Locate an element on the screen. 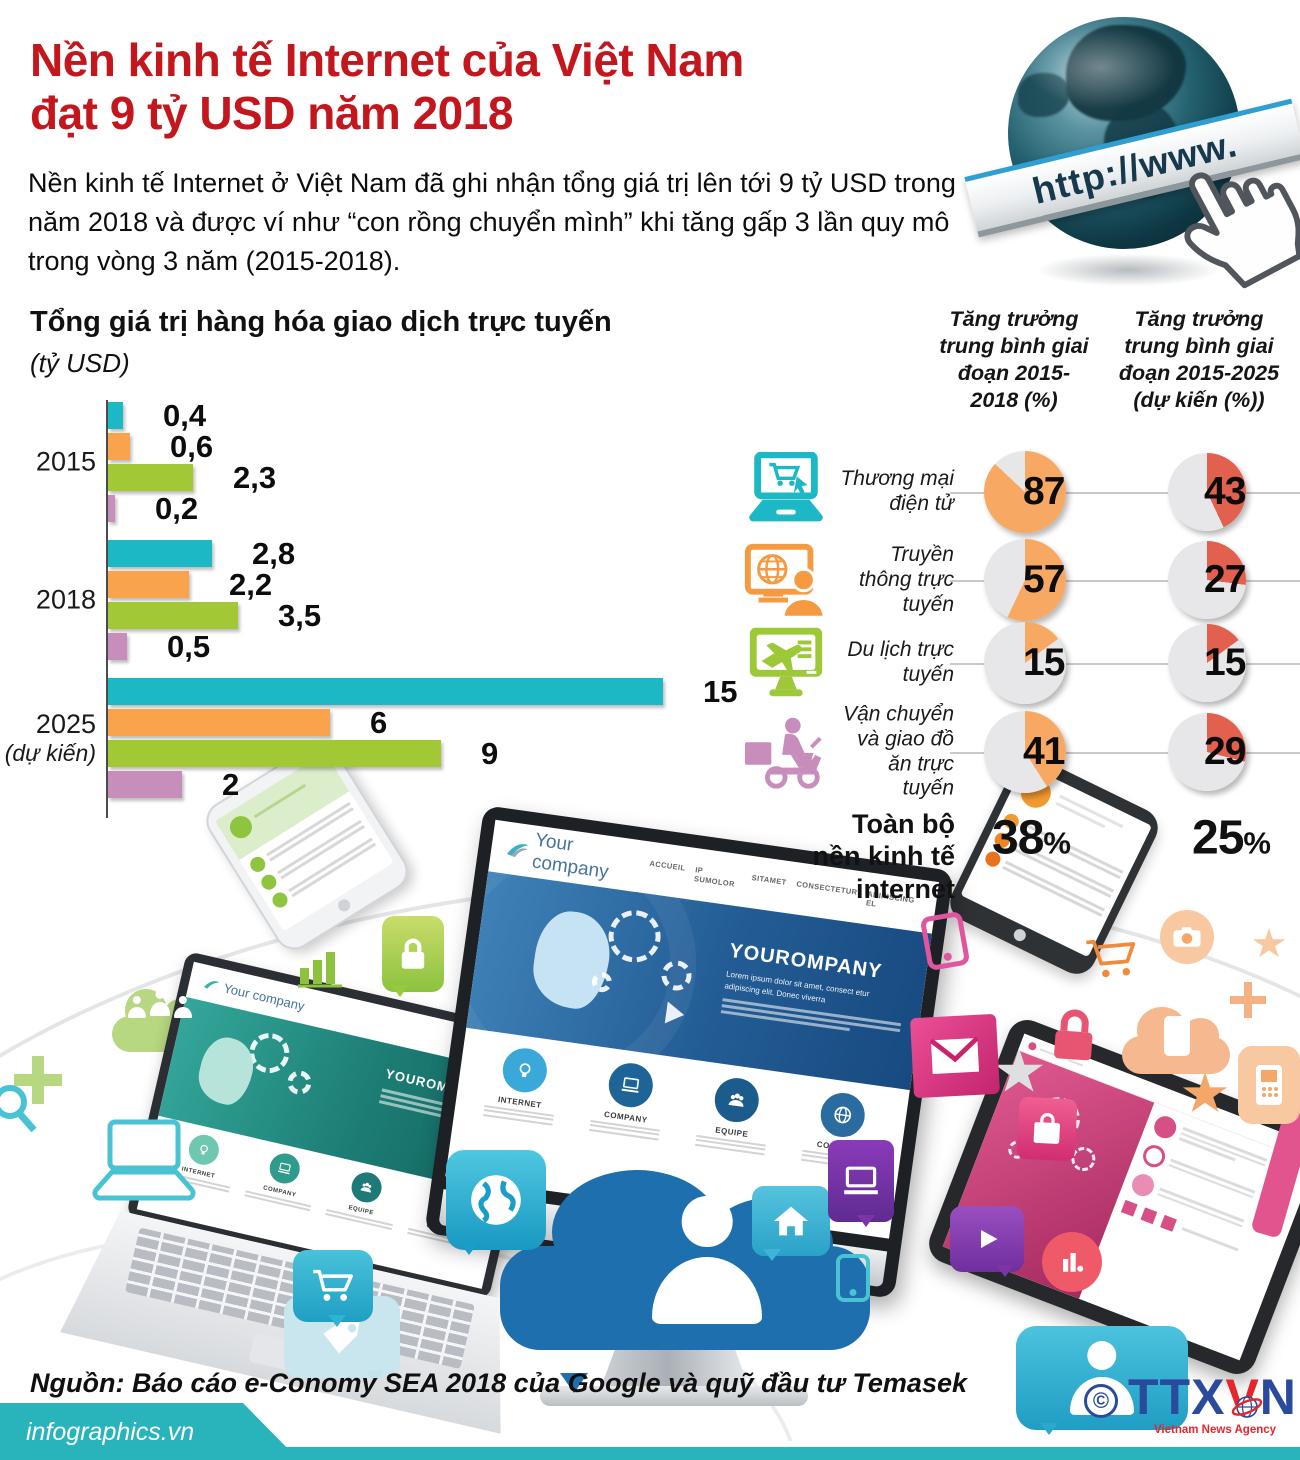  cart-bubble-icon is located at coordinates (333, 1288).